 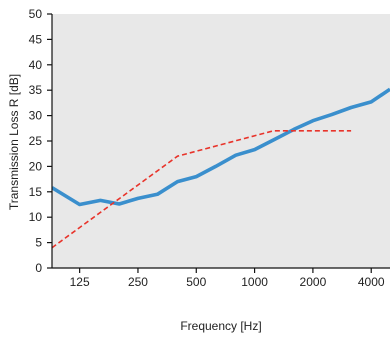 What do you see at coordinates (371, 282) in the screenshot?
I see `x-tick-label: 4000` at bounding box center [371, 282].